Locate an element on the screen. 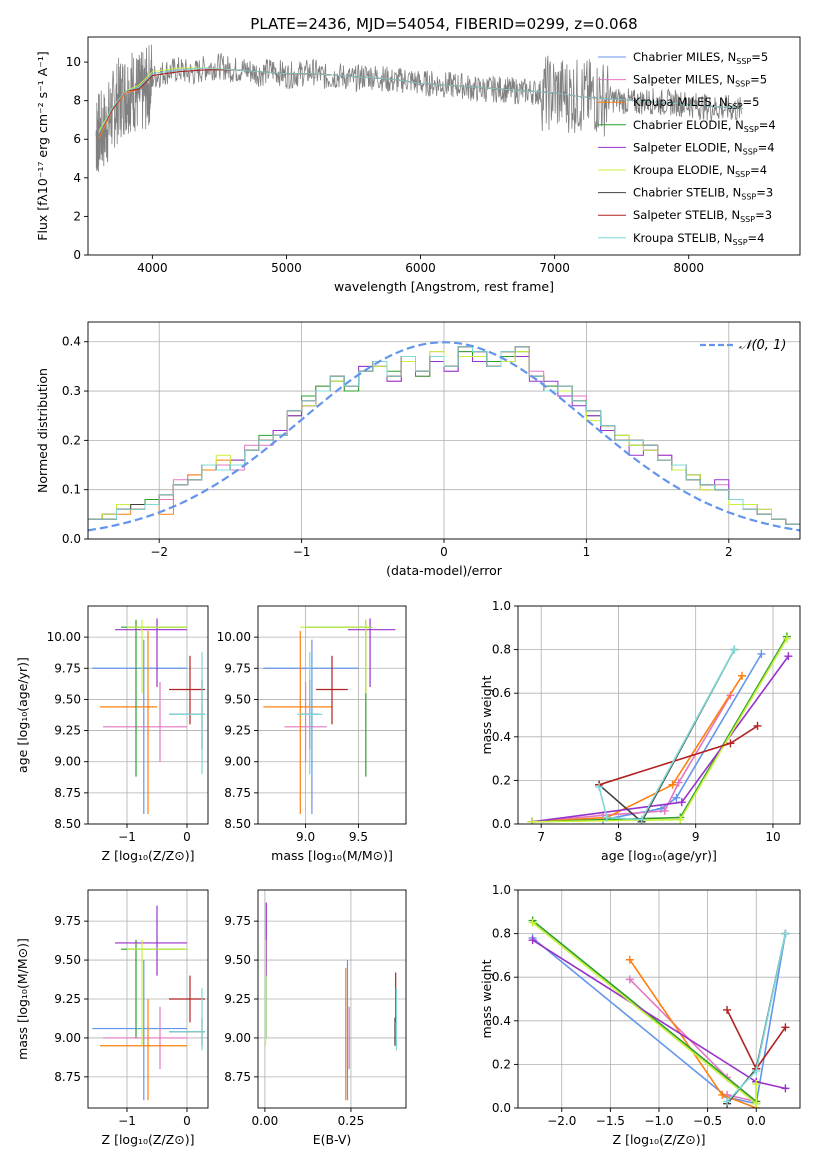 This screenshot has height=1170, width=819. x-tick-label: 0 is located at coordinates (187, 837).